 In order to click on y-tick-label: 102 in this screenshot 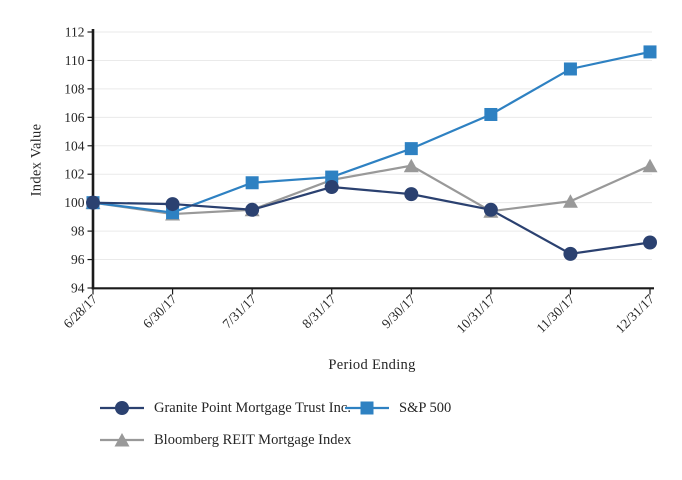, I will do `click(74, 174)`.